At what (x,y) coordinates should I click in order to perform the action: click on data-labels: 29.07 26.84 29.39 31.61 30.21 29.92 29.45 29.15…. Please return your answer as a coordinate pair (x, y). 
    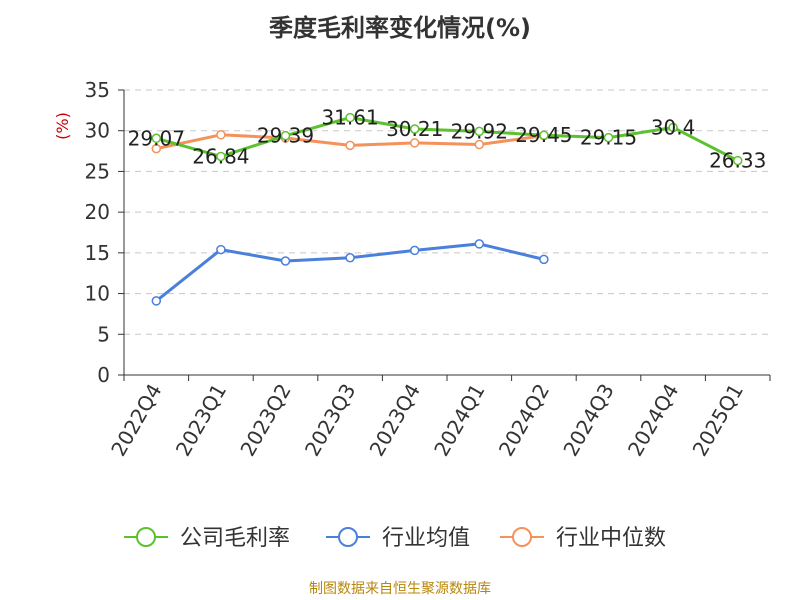
    Looking at the image, I should click on (447, 139).